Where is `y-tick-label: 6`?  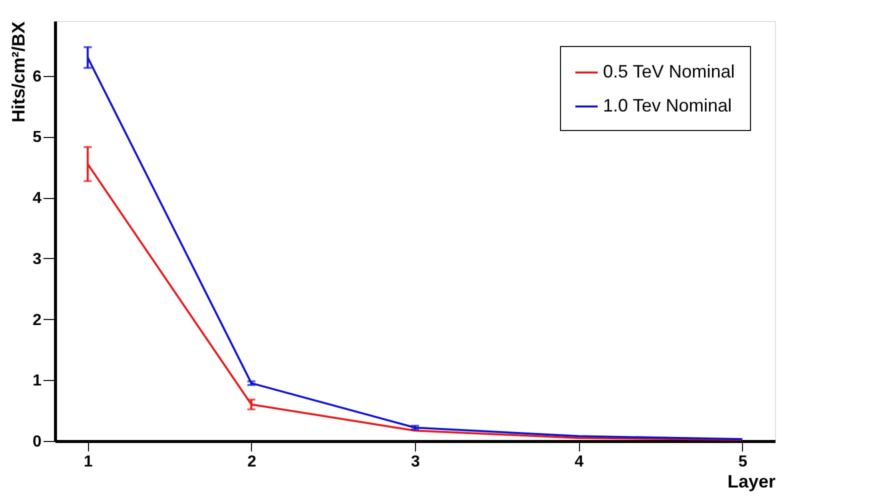
y-tick-label: 6 is located at coordinates (37, 77).